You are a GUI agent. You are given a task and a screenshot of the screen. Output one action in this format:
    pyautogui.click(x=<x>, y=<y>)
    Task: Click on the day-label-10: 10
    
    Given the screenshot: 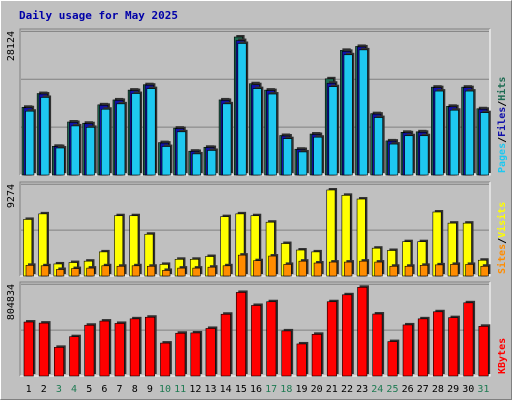 What is the action you would take?
    pyautogui.click(x=165, y=389)
    